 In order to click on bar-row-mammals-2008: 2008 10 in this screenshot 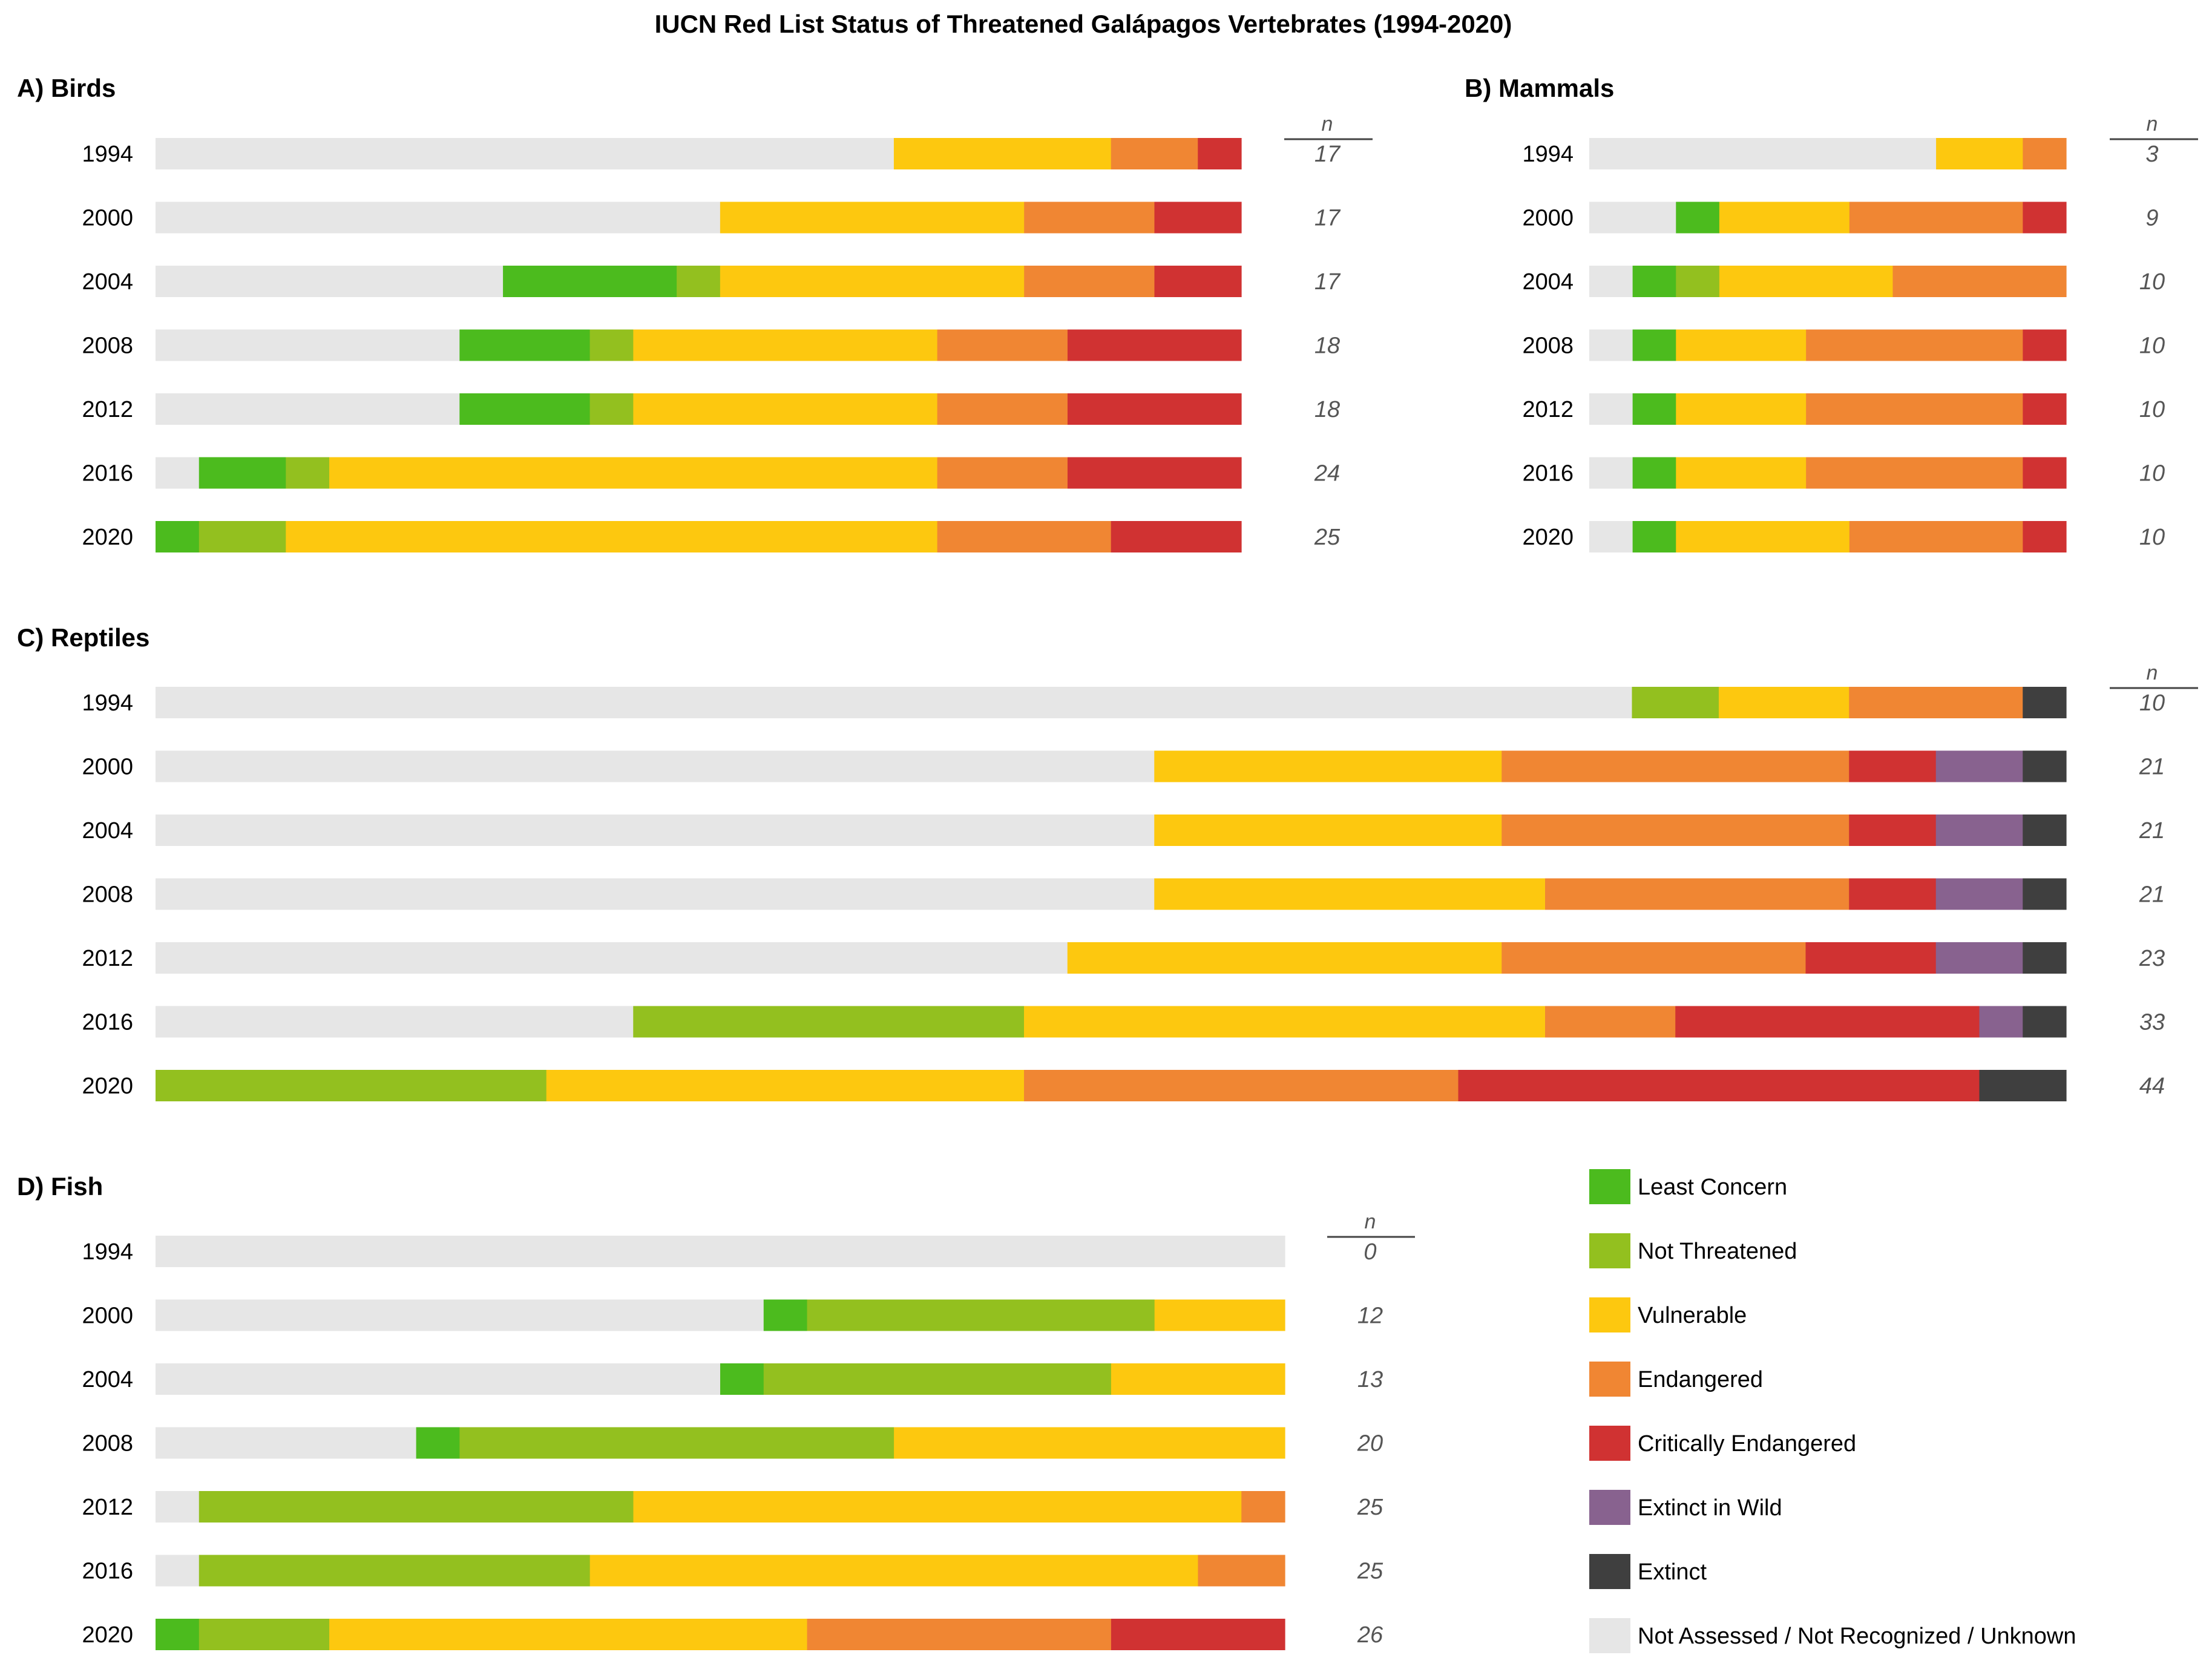, I will do `click(1844, 345)`.